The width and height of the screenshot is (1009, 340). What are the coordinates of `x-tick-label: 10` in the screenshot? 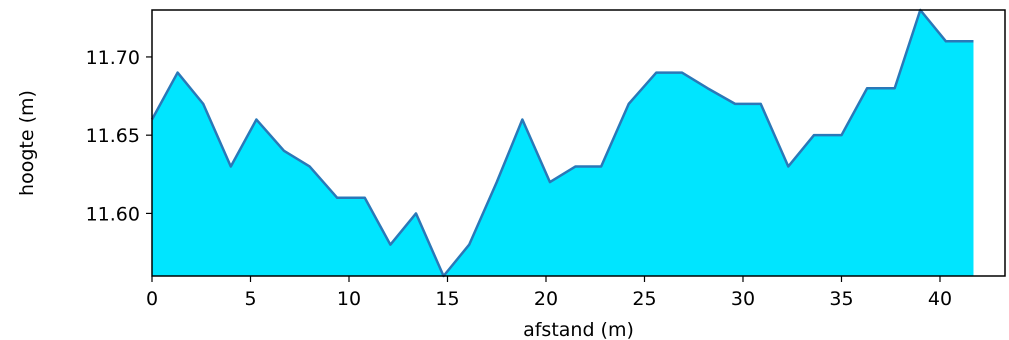 It's located at (349, 299).